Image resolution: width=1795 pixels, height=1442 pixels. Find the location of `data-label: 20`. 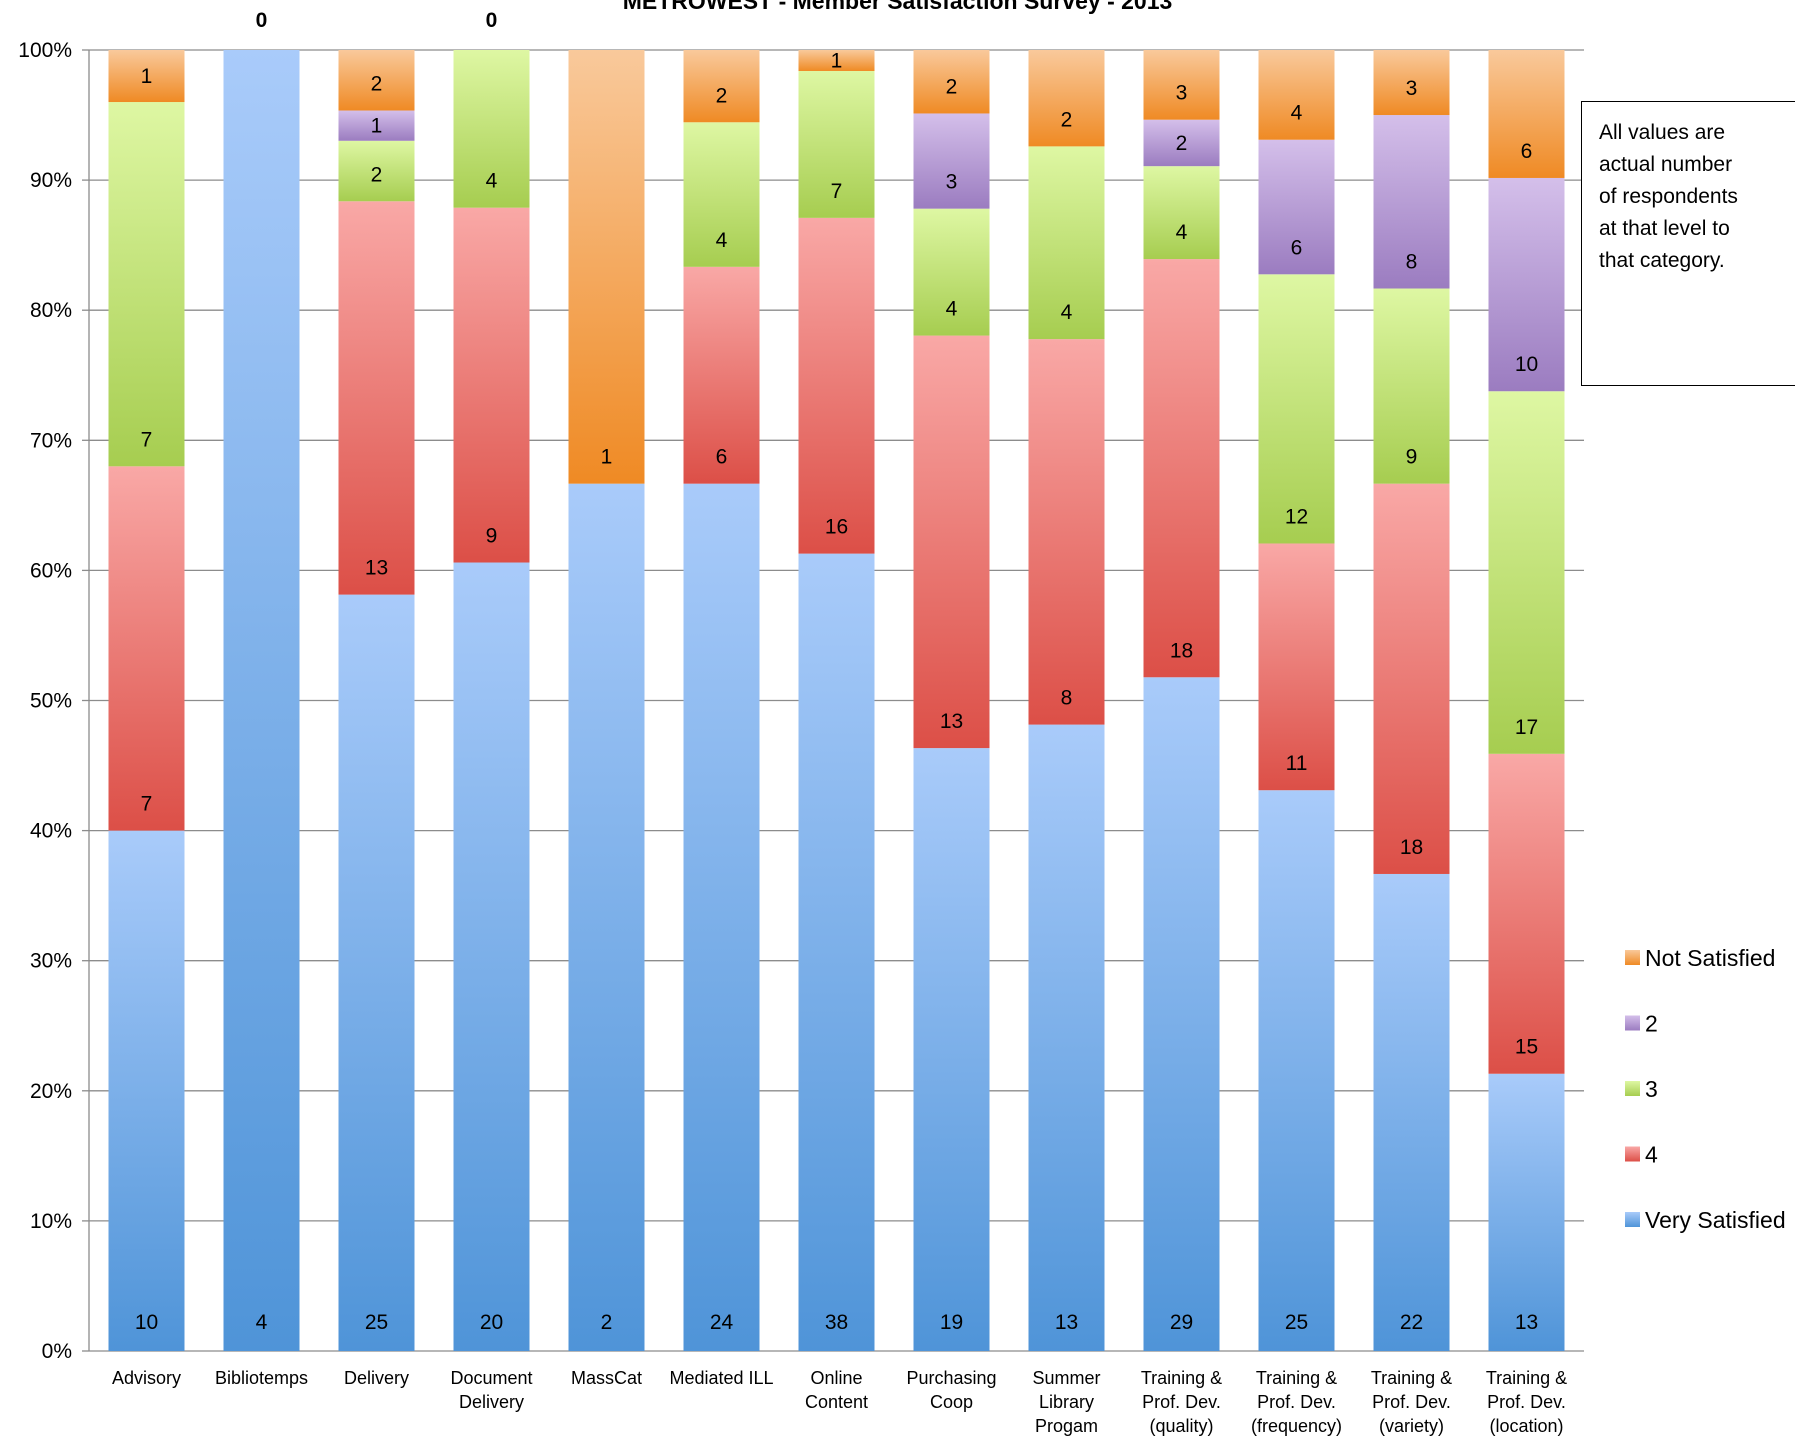

data-label: 20 is located at coordinates (491, 1322).